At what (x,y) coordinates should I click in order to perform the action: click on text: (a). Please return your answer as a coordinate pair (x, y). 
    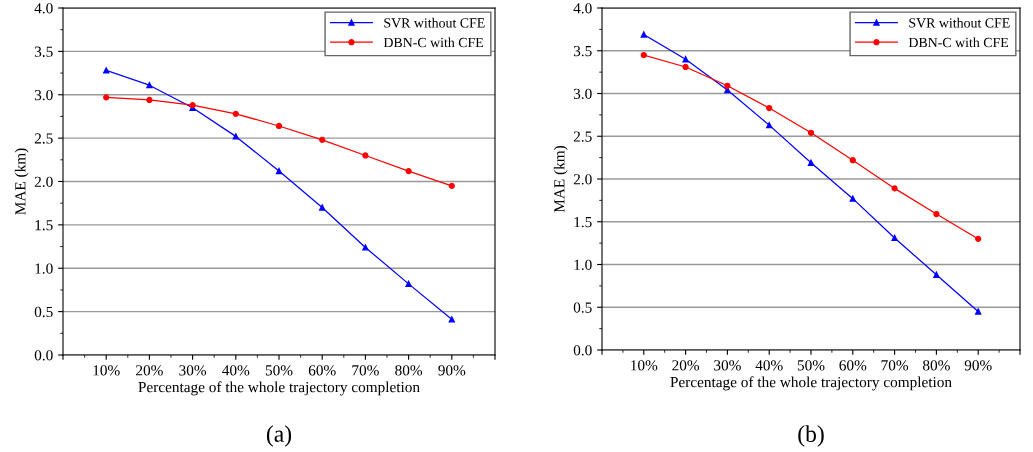
    Looking at the image, I should click on (279, 436).